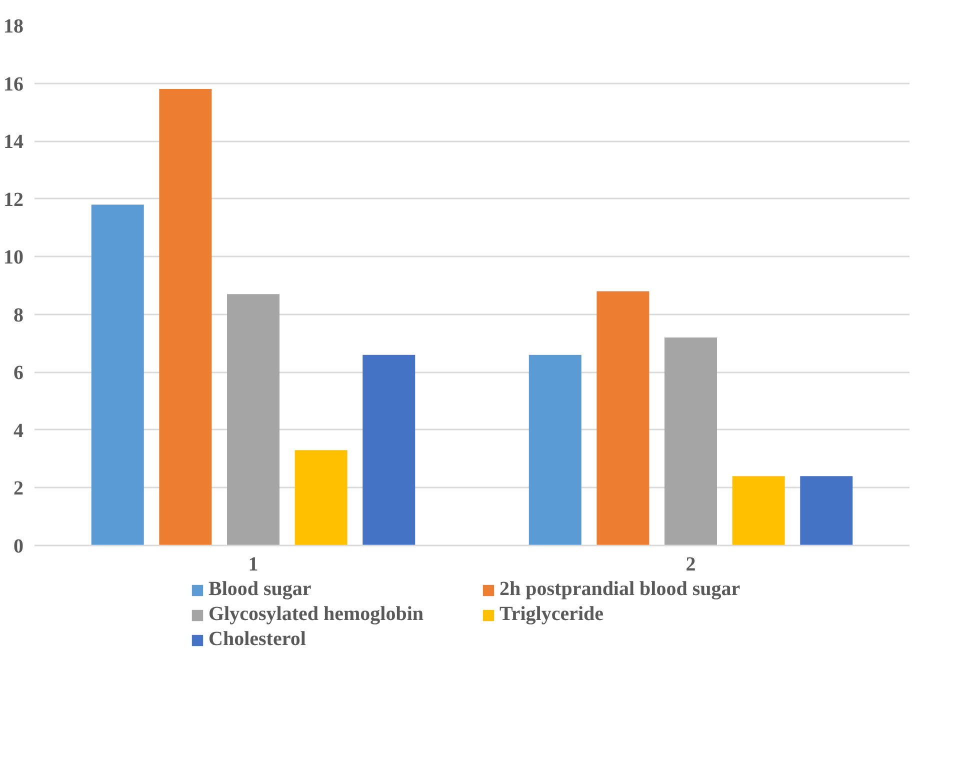 The image size is (963, 765). Describe the element at coordinates (257, 639) in the screenshot. I see `legend-label: Cholesterol` at that location.